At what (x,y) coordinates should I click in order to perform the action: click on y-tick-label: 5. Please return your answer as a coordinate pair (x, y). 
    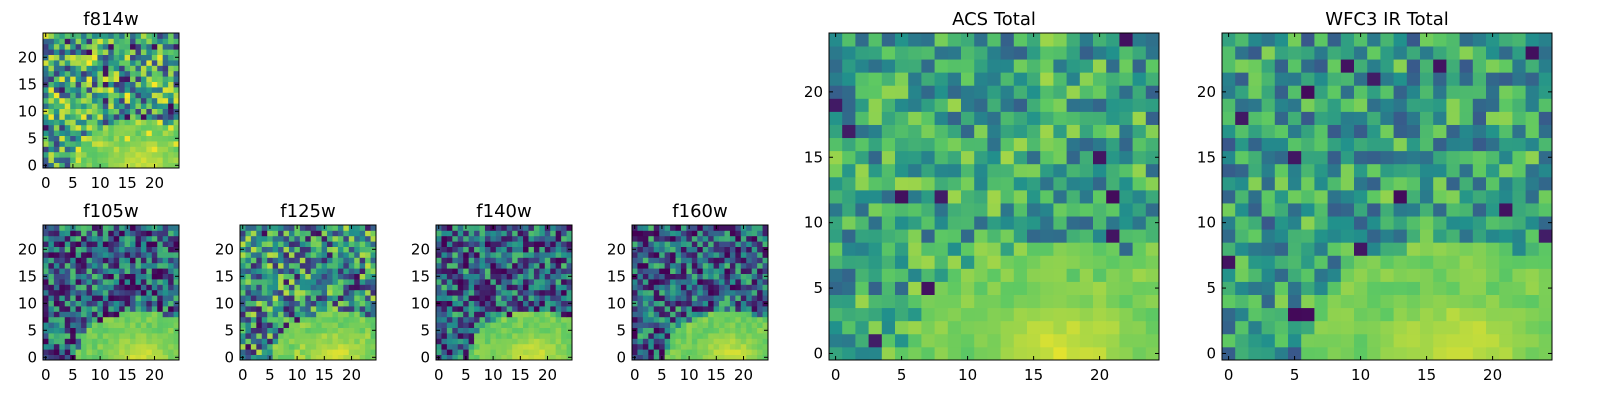
    Looking at the image, I should click on (1211, 288).